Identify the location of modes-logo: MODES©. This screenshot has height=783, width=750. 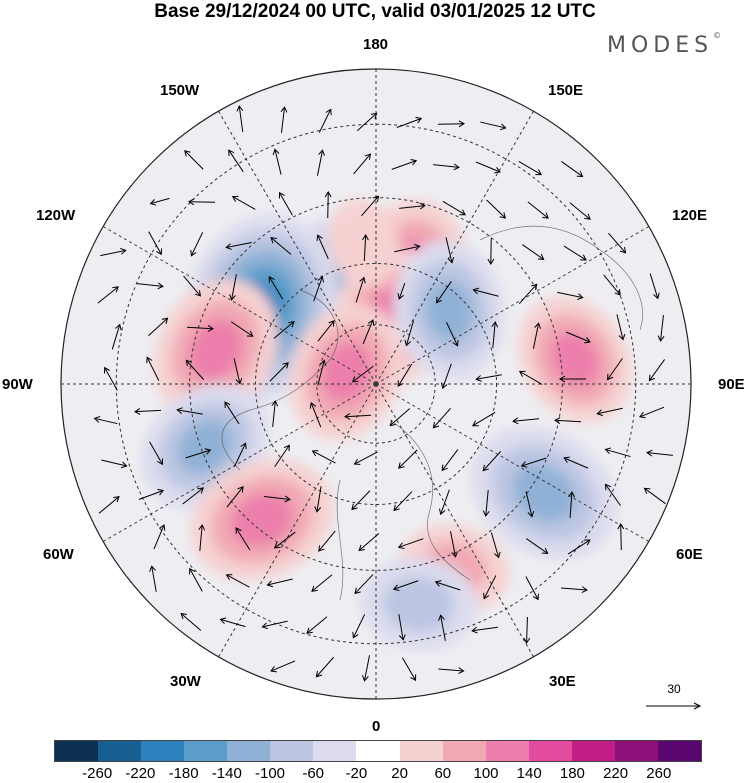
(664, 44).